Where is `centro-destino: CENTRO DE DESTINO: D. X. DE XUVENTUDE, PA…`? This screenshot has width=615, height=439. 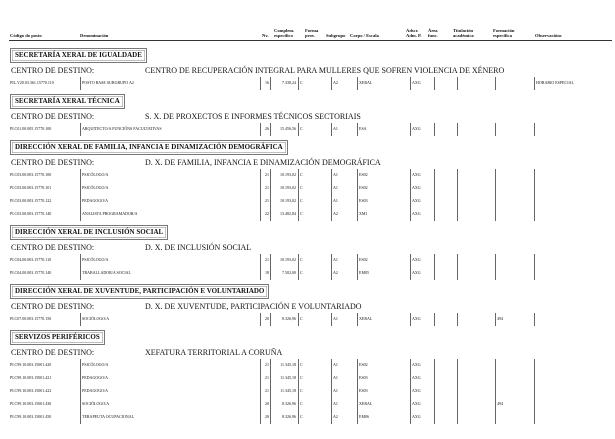
centro-destino: CENTRO DE DESTINO: D. X. DE XUVENTUDE, PA… is located at coordinates (307, 307).